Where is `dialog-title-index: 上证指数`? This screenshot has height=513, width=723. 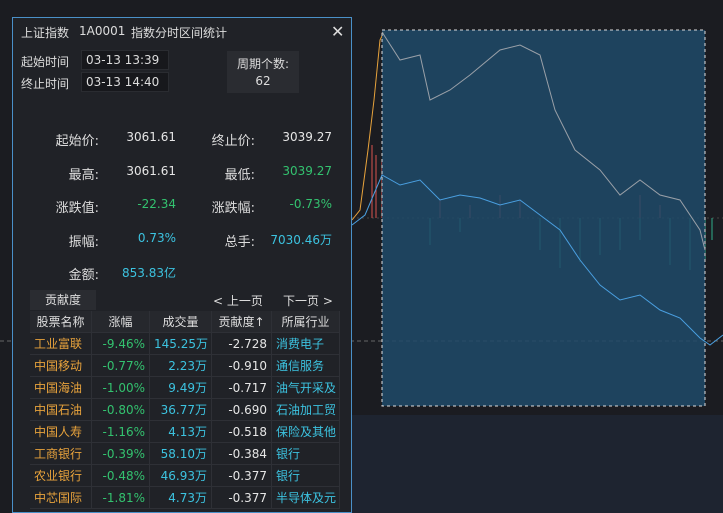
dialog-title-index: 上证指数 is located at coordinates (45, 33).